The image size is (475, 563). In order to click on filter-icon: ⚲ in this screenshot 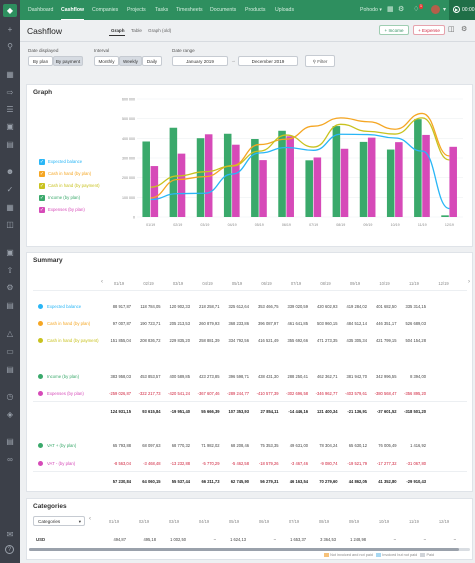, I will do `click(314, 61)`.